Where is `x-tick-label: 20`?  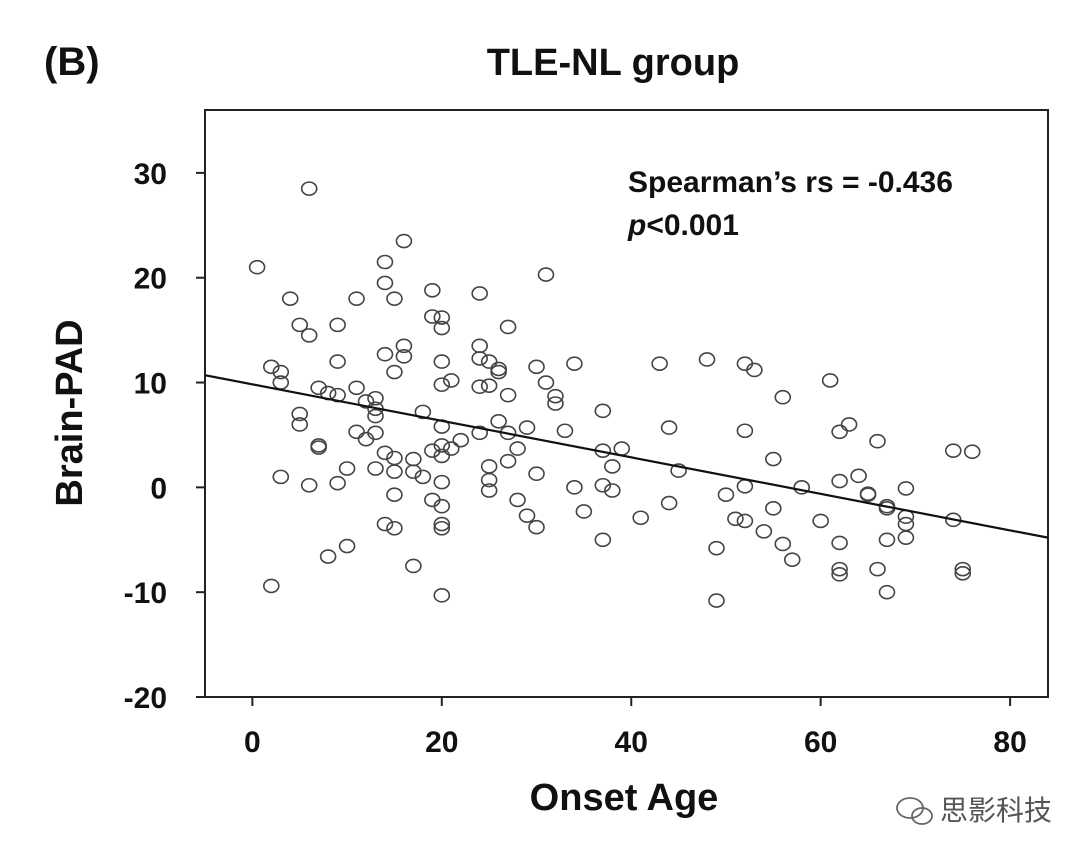 x-tick-label: 20 is located at coordinates (441, 742).